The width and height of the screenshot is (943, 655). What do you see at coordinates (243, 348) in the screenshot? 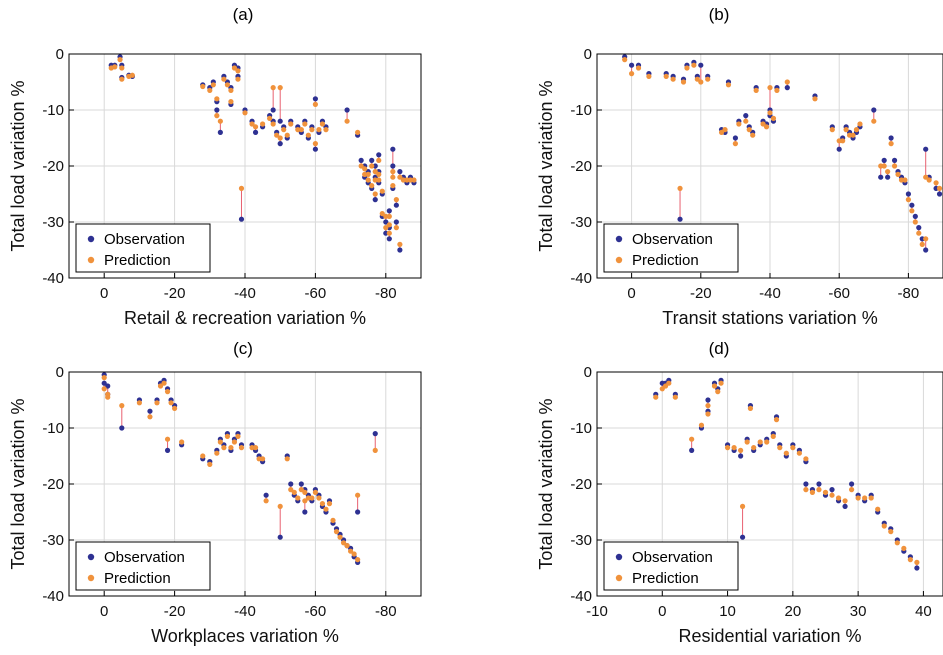
I see `panel-label: (c)` at bounding box center [243, 348].